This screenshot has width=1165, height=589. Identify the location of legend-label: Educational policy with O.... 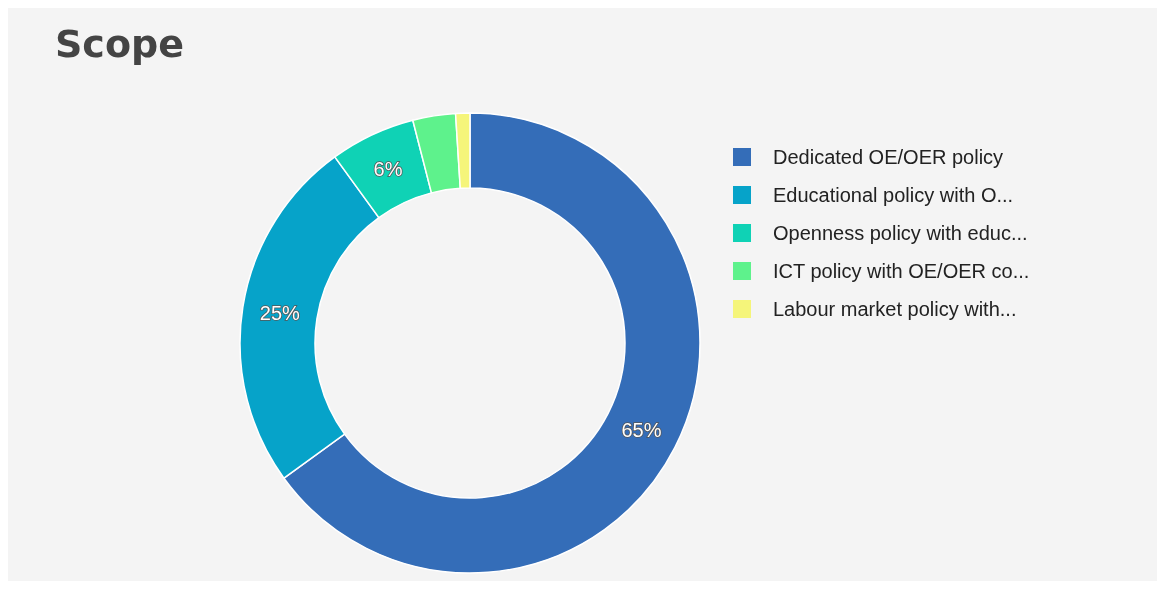
(893, 195).